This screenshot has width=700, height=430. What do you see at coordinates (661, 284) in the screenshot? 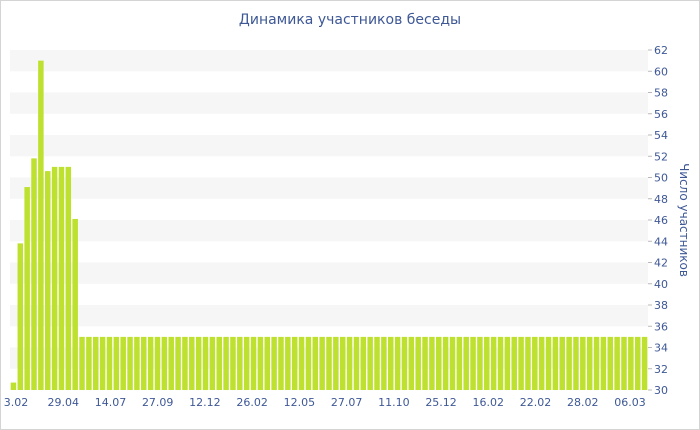
I see `y-tick-label: 40` at bounding box center [661, 284].